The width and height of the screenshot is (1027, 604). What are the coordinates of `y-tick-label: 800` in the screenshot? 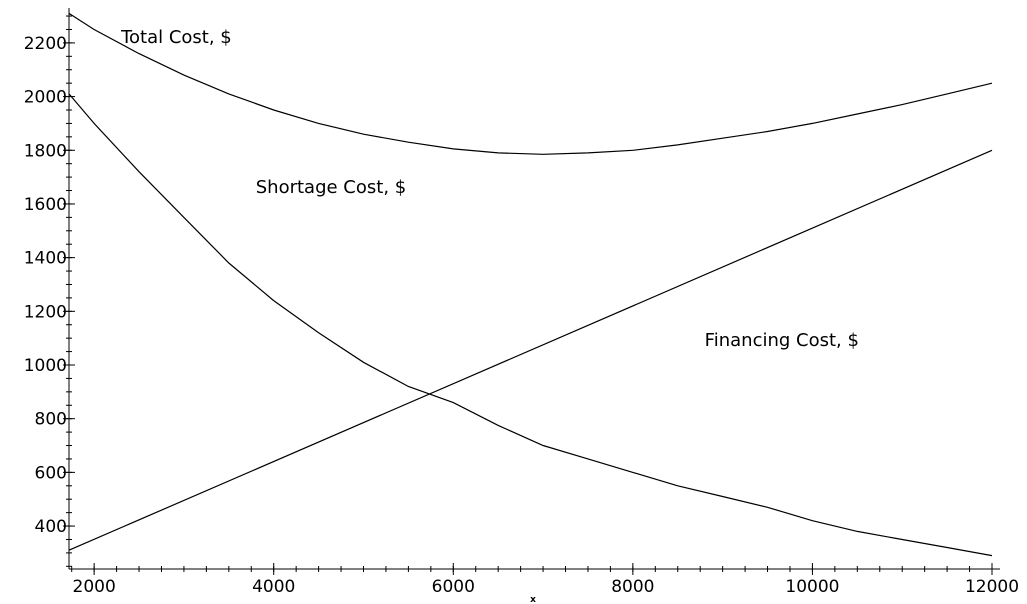 It's located at (51, 420).